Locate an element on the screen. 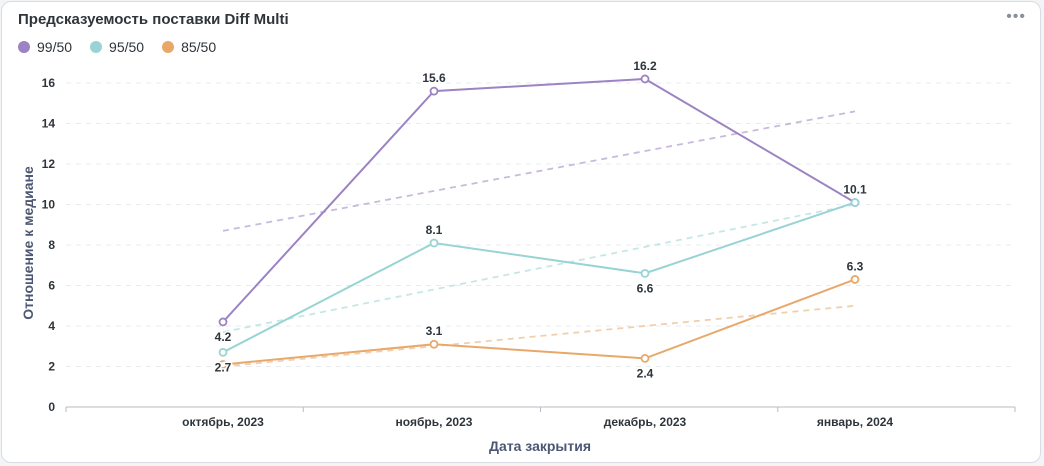  data-label: 3.1 is located at coordinates (434, 331).